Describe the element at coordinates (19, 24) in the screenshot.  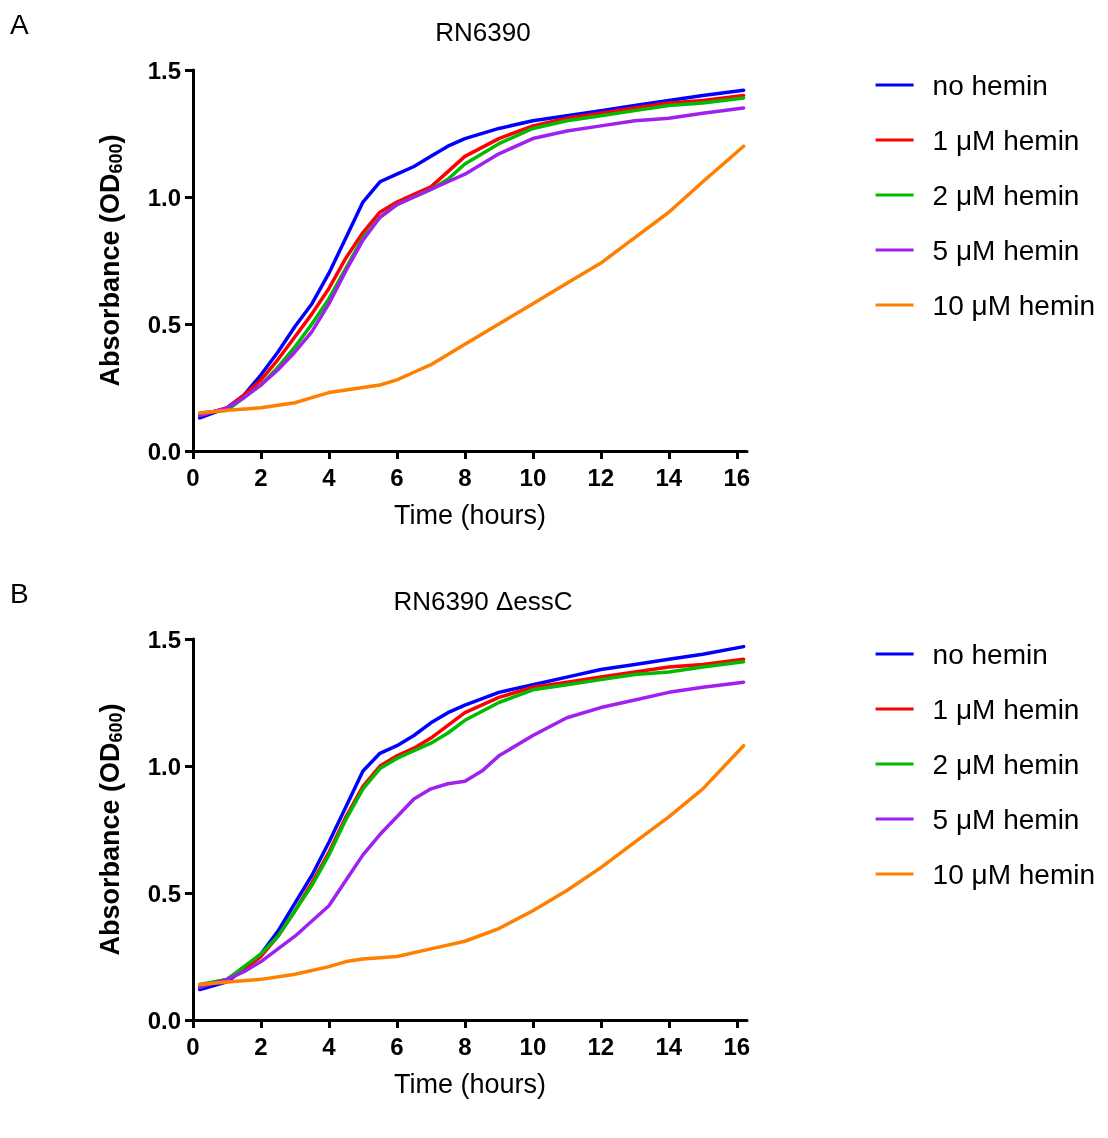
I see `text: A` at that location.